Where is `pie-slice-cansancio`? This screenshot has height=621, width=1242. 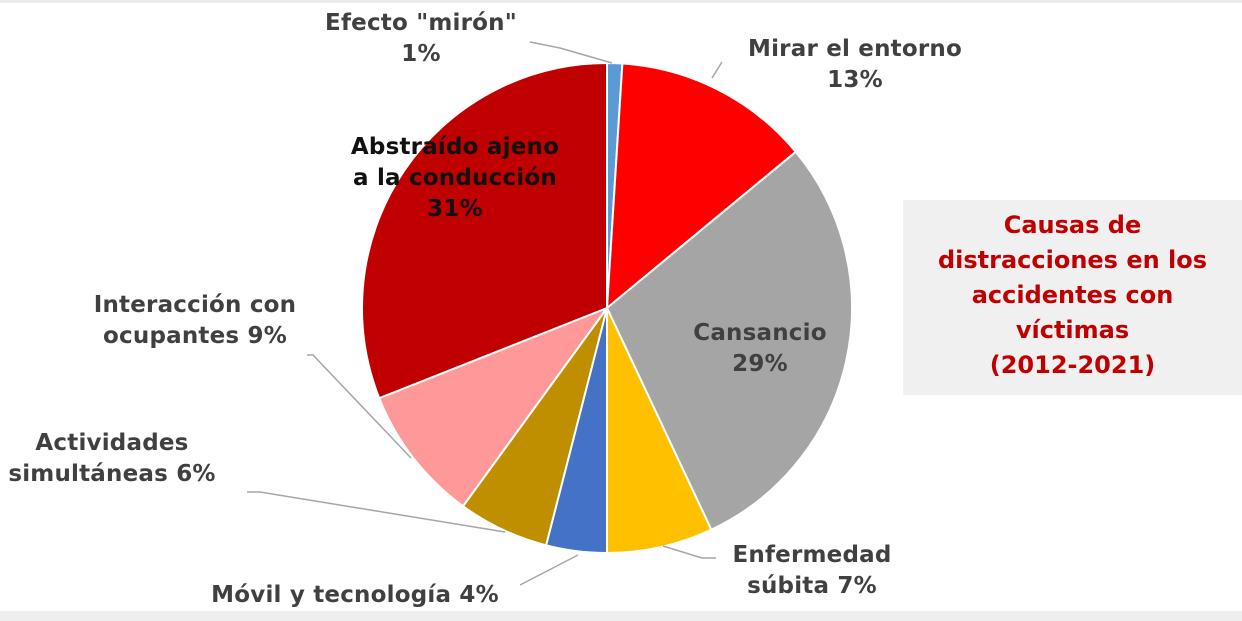
pie-slice-cansancio is located at coordinates (729, 341).